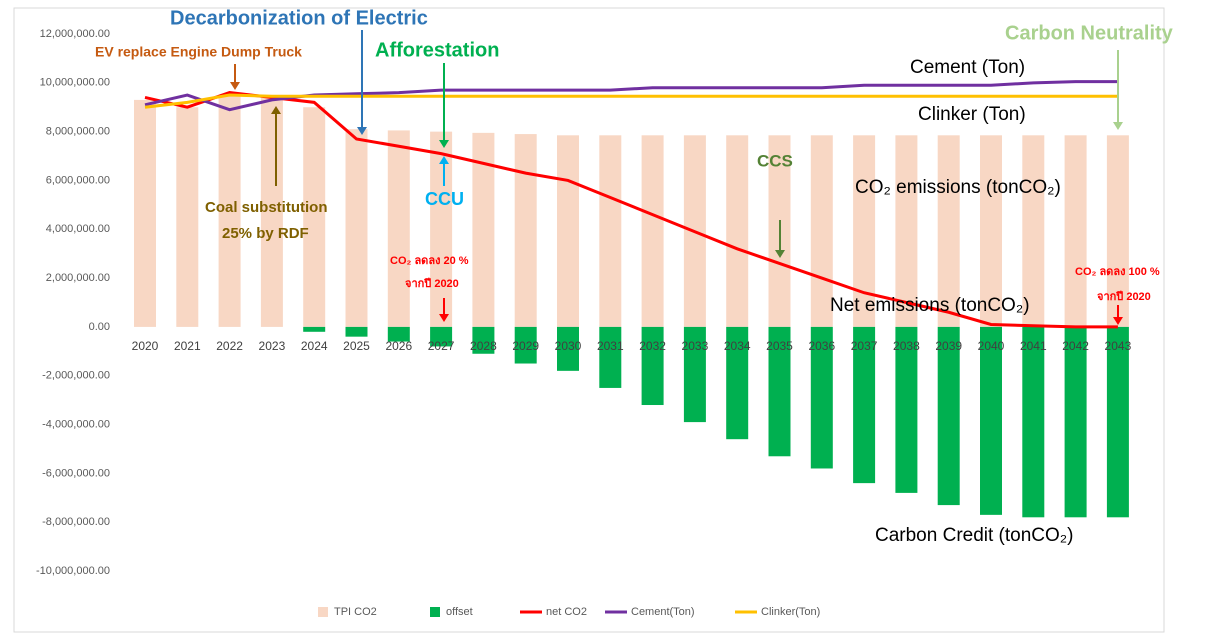 The width and height of the screenshot is (1208, 637). Describe the element at coordinates (1117, 272) in the screenshot. I see `annotation: CO₂ ลดลง 100 %` at that location.